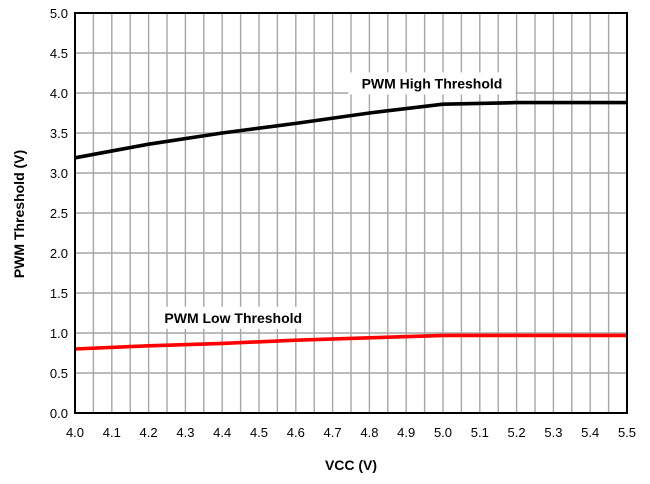 This screenshot has width=650, height=484. Describe the element at coordinates (112, 432) in the screenshot. I see `x-tick-label: 4.1` at that location.